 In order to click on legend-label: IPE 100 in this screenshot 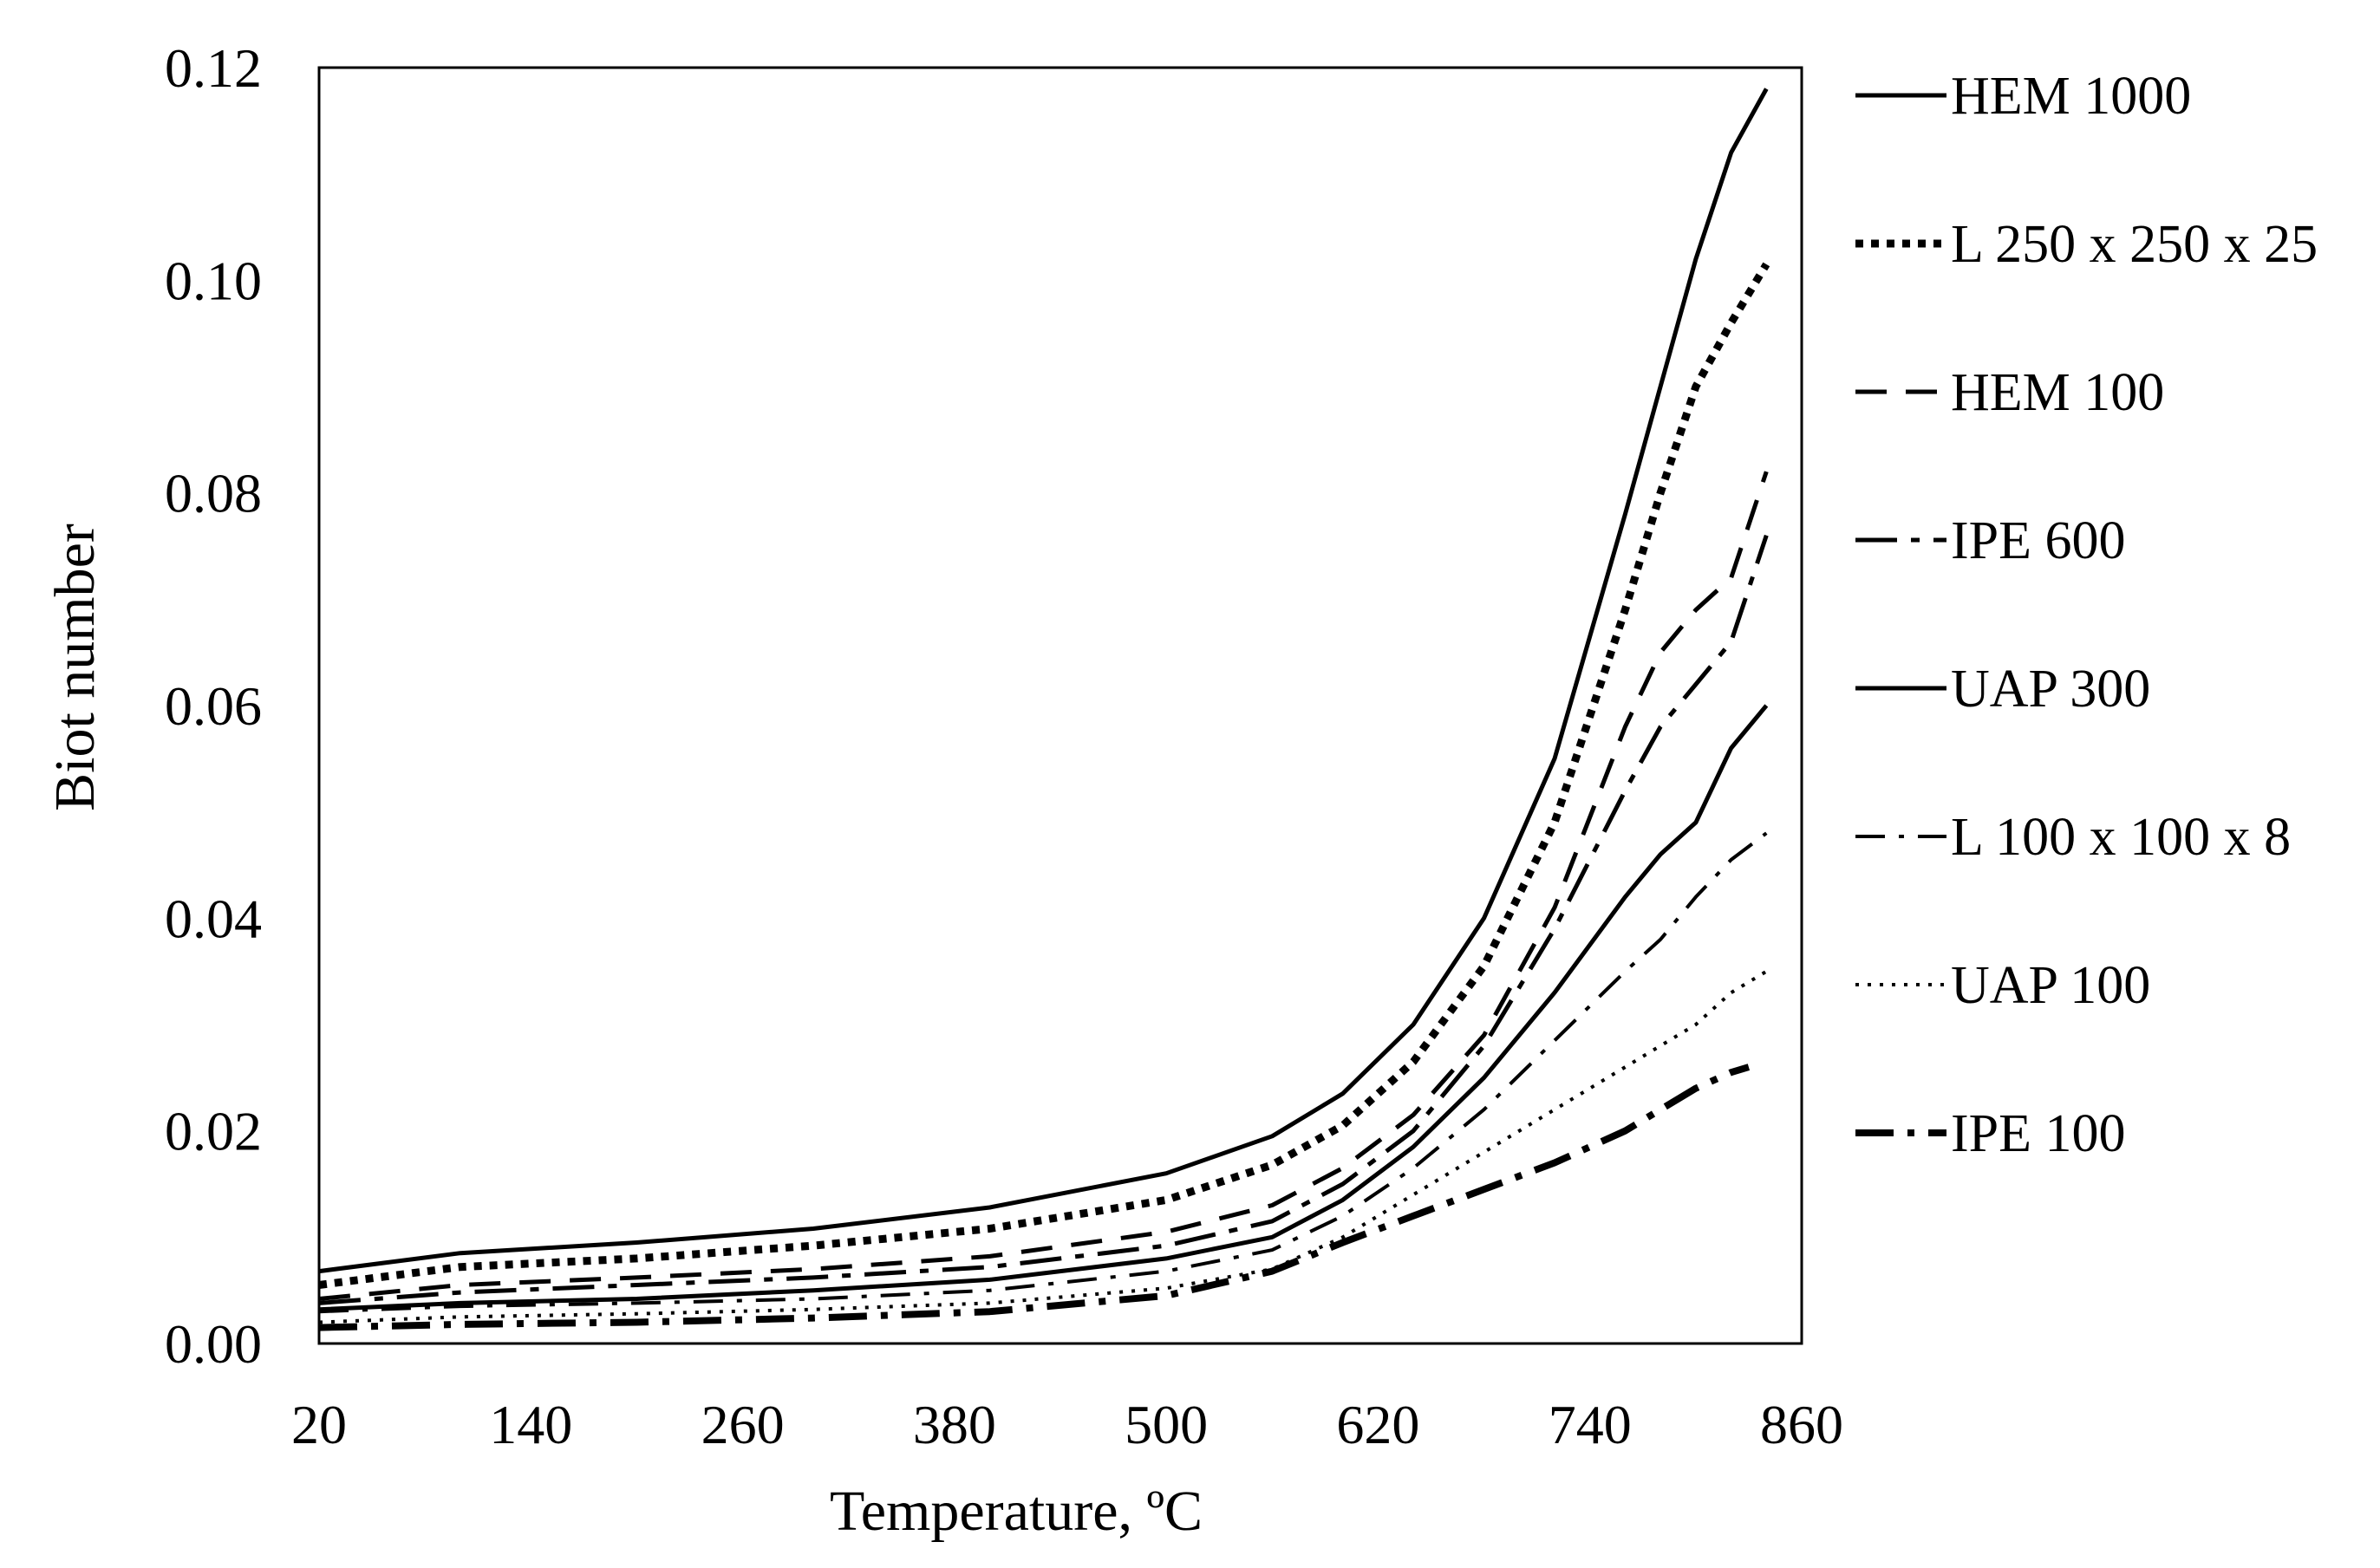, I will do `click(2038, 1133)`.